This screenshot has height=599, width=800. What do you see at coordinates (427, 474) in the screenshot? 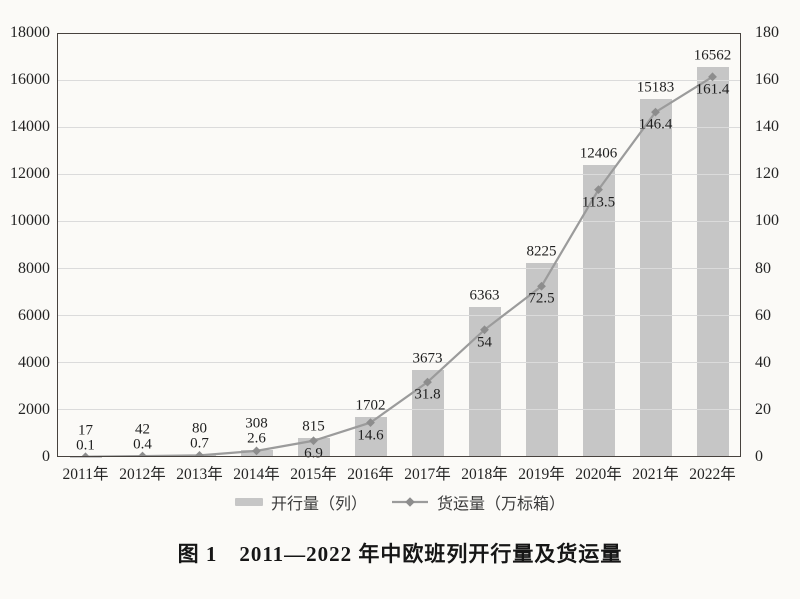
I see `x-axis-label: 2017年` at bounding box center [427, 474].